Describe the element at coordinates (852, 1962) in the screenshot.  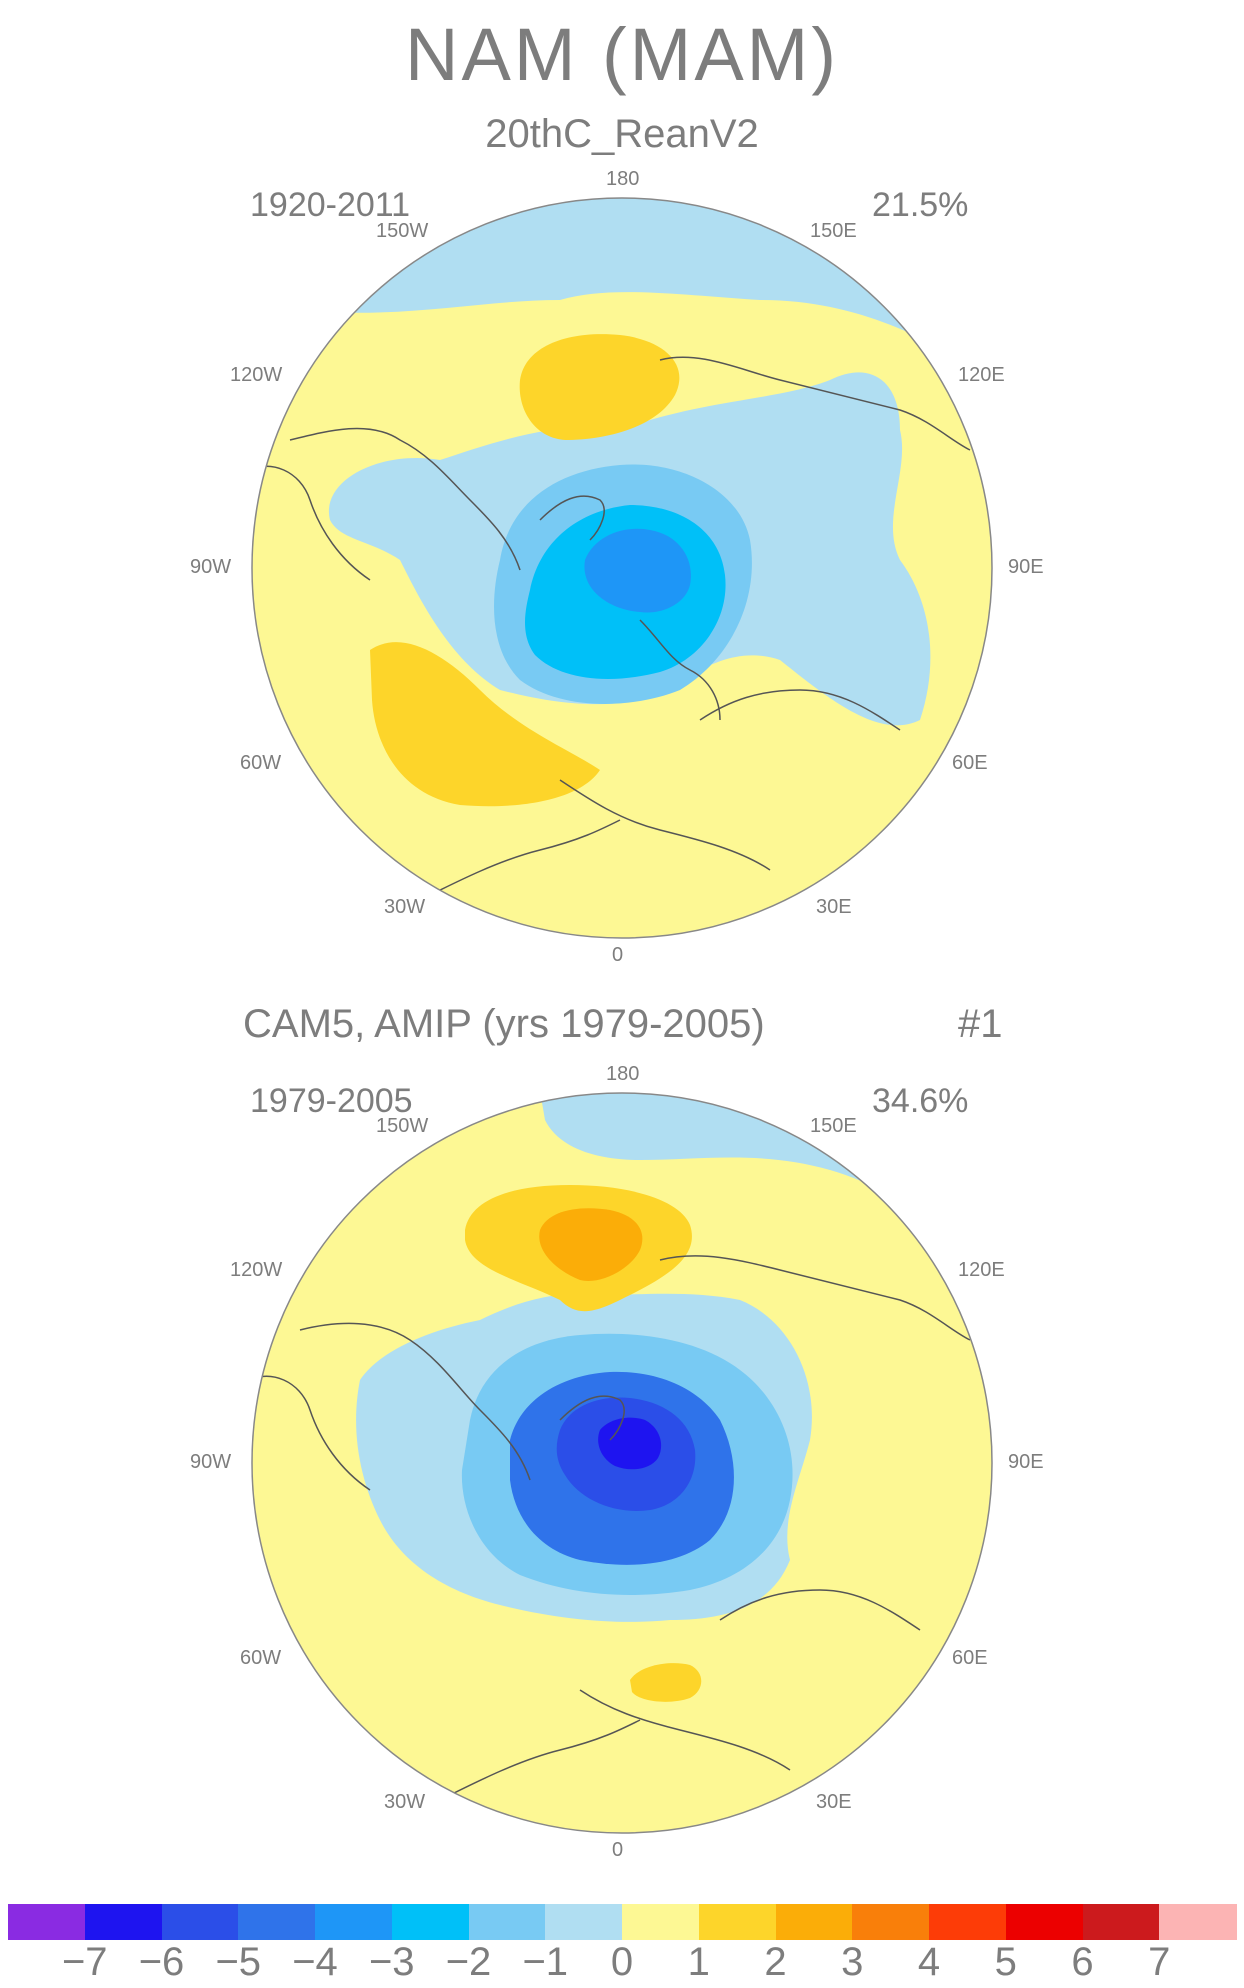
I see `colorbar-tick-label: 3` at that location.